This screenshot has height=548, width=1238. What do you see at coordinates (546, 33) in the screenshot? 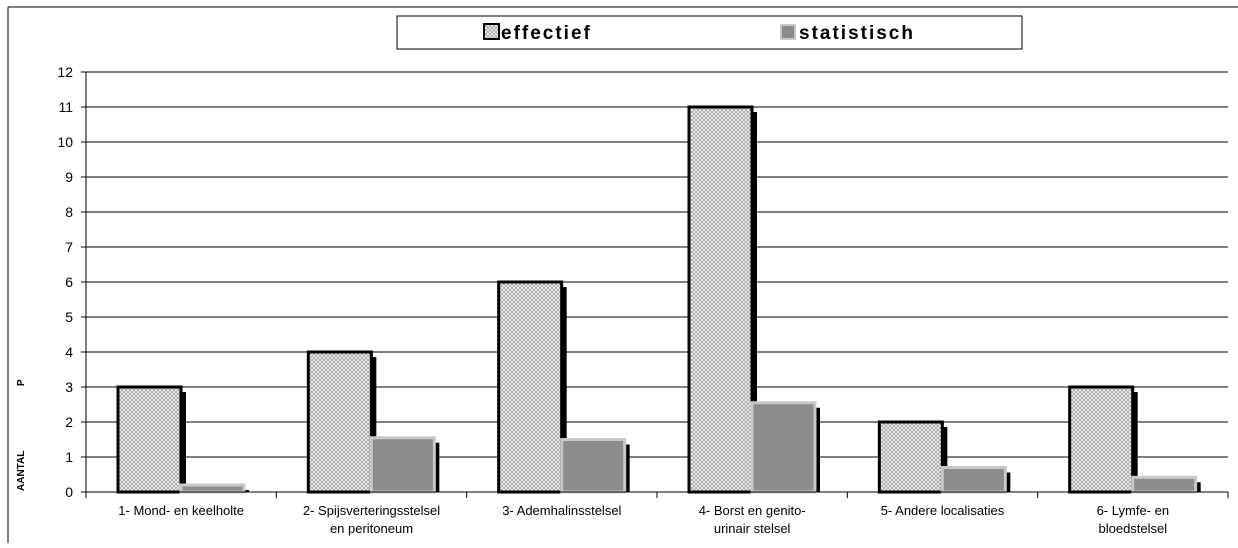
I see `legend-label-effectief: effectief` at bounding box center [546, 33].